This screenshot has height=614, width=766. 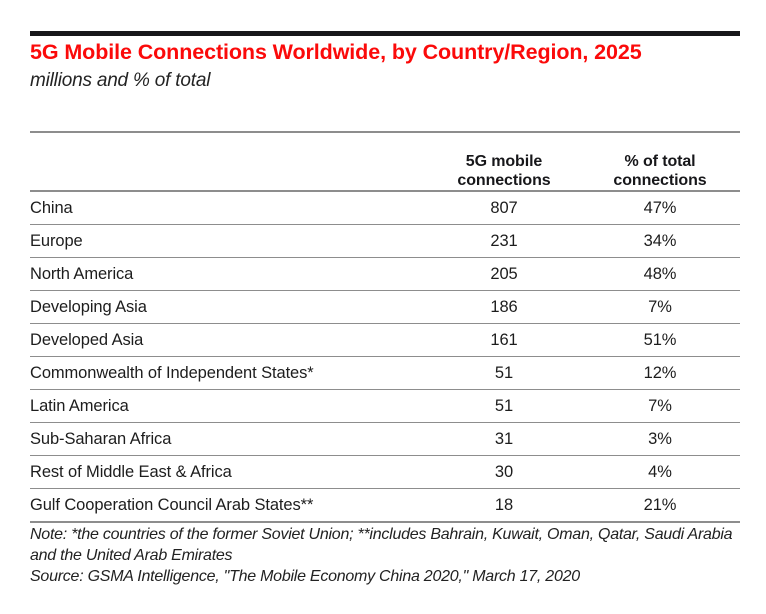 What do you see at coordinates (504, 180) in the screenshot?
I see `column-header-connections-line2: connections` at bounding box center [504, 180].